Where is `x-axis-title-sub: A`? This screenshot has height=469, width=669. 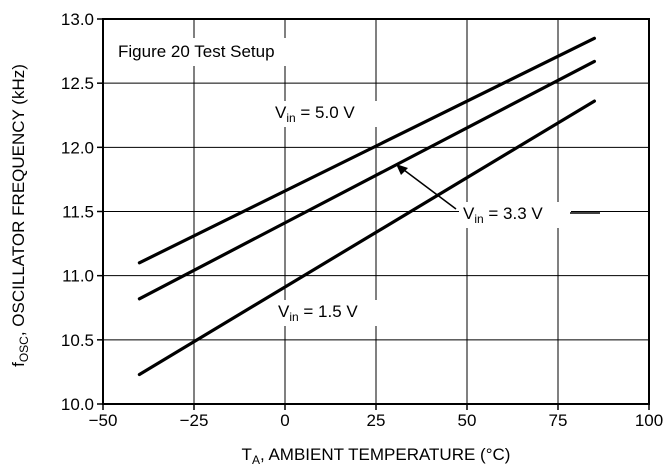 x-axis-title-sub: A is located at coordinates (256, 460).